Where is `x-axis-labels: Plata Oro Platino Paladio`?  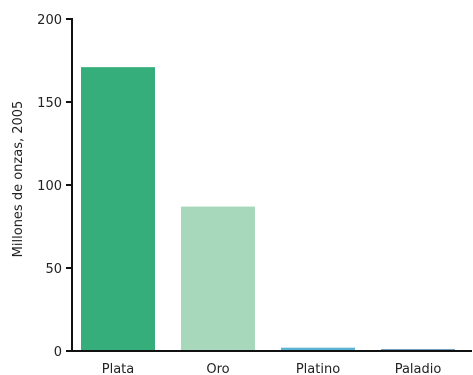
x-axis-labels: Plata Oro Platino Paladio is located at coordinates (272, 368).